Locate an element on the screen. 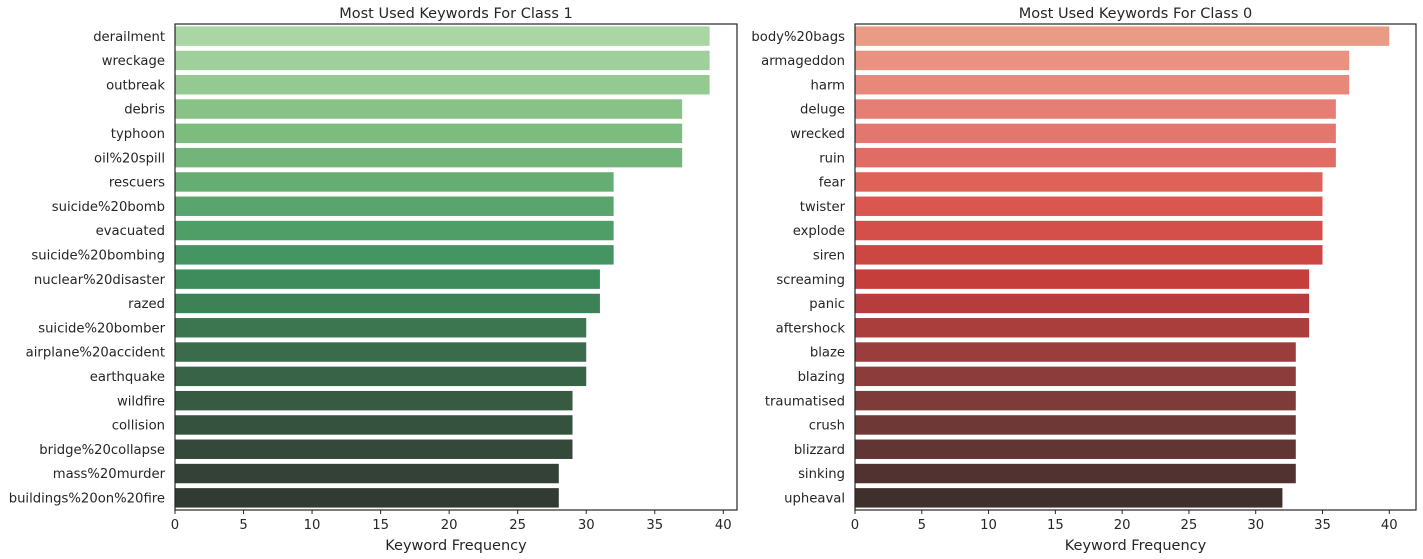 Image resolution: width=1423 pixels, height=559 pixels. bar-armageddon is located at coordinates (1102, 60).